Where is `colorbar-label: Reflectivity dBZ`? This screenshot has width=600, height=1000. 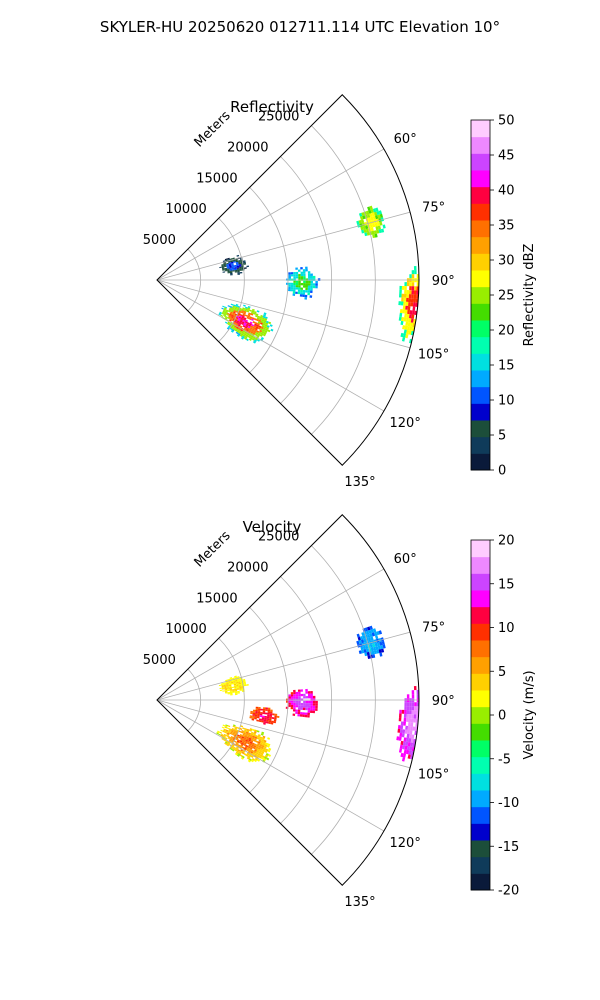
colorbar-label: Reflectivity dBZ is located at coordinates (529, 295).